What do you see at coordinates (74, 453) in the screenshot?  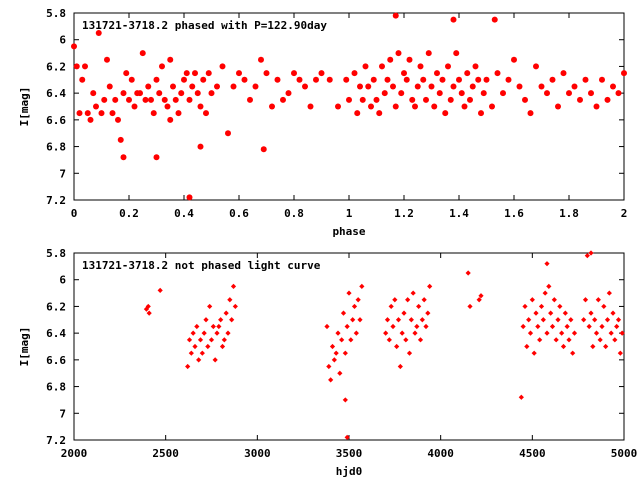 I see `x-tick-label: 2000` at bounding box center [74, 453].